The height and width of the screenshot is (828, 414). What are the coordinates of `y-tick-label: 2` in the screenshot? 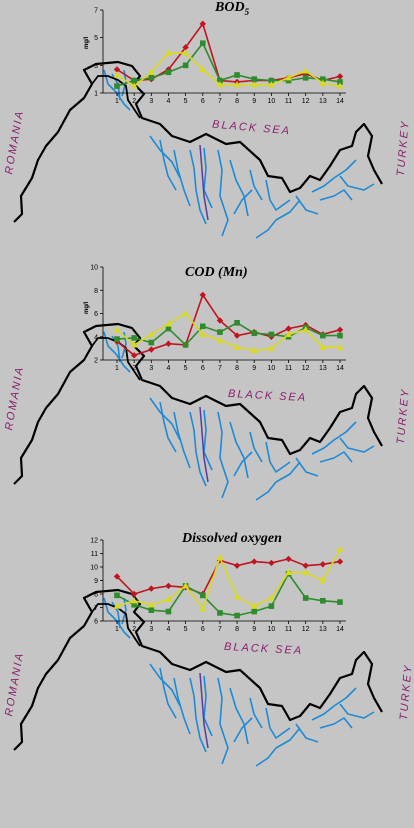 It's located at (96, 361).